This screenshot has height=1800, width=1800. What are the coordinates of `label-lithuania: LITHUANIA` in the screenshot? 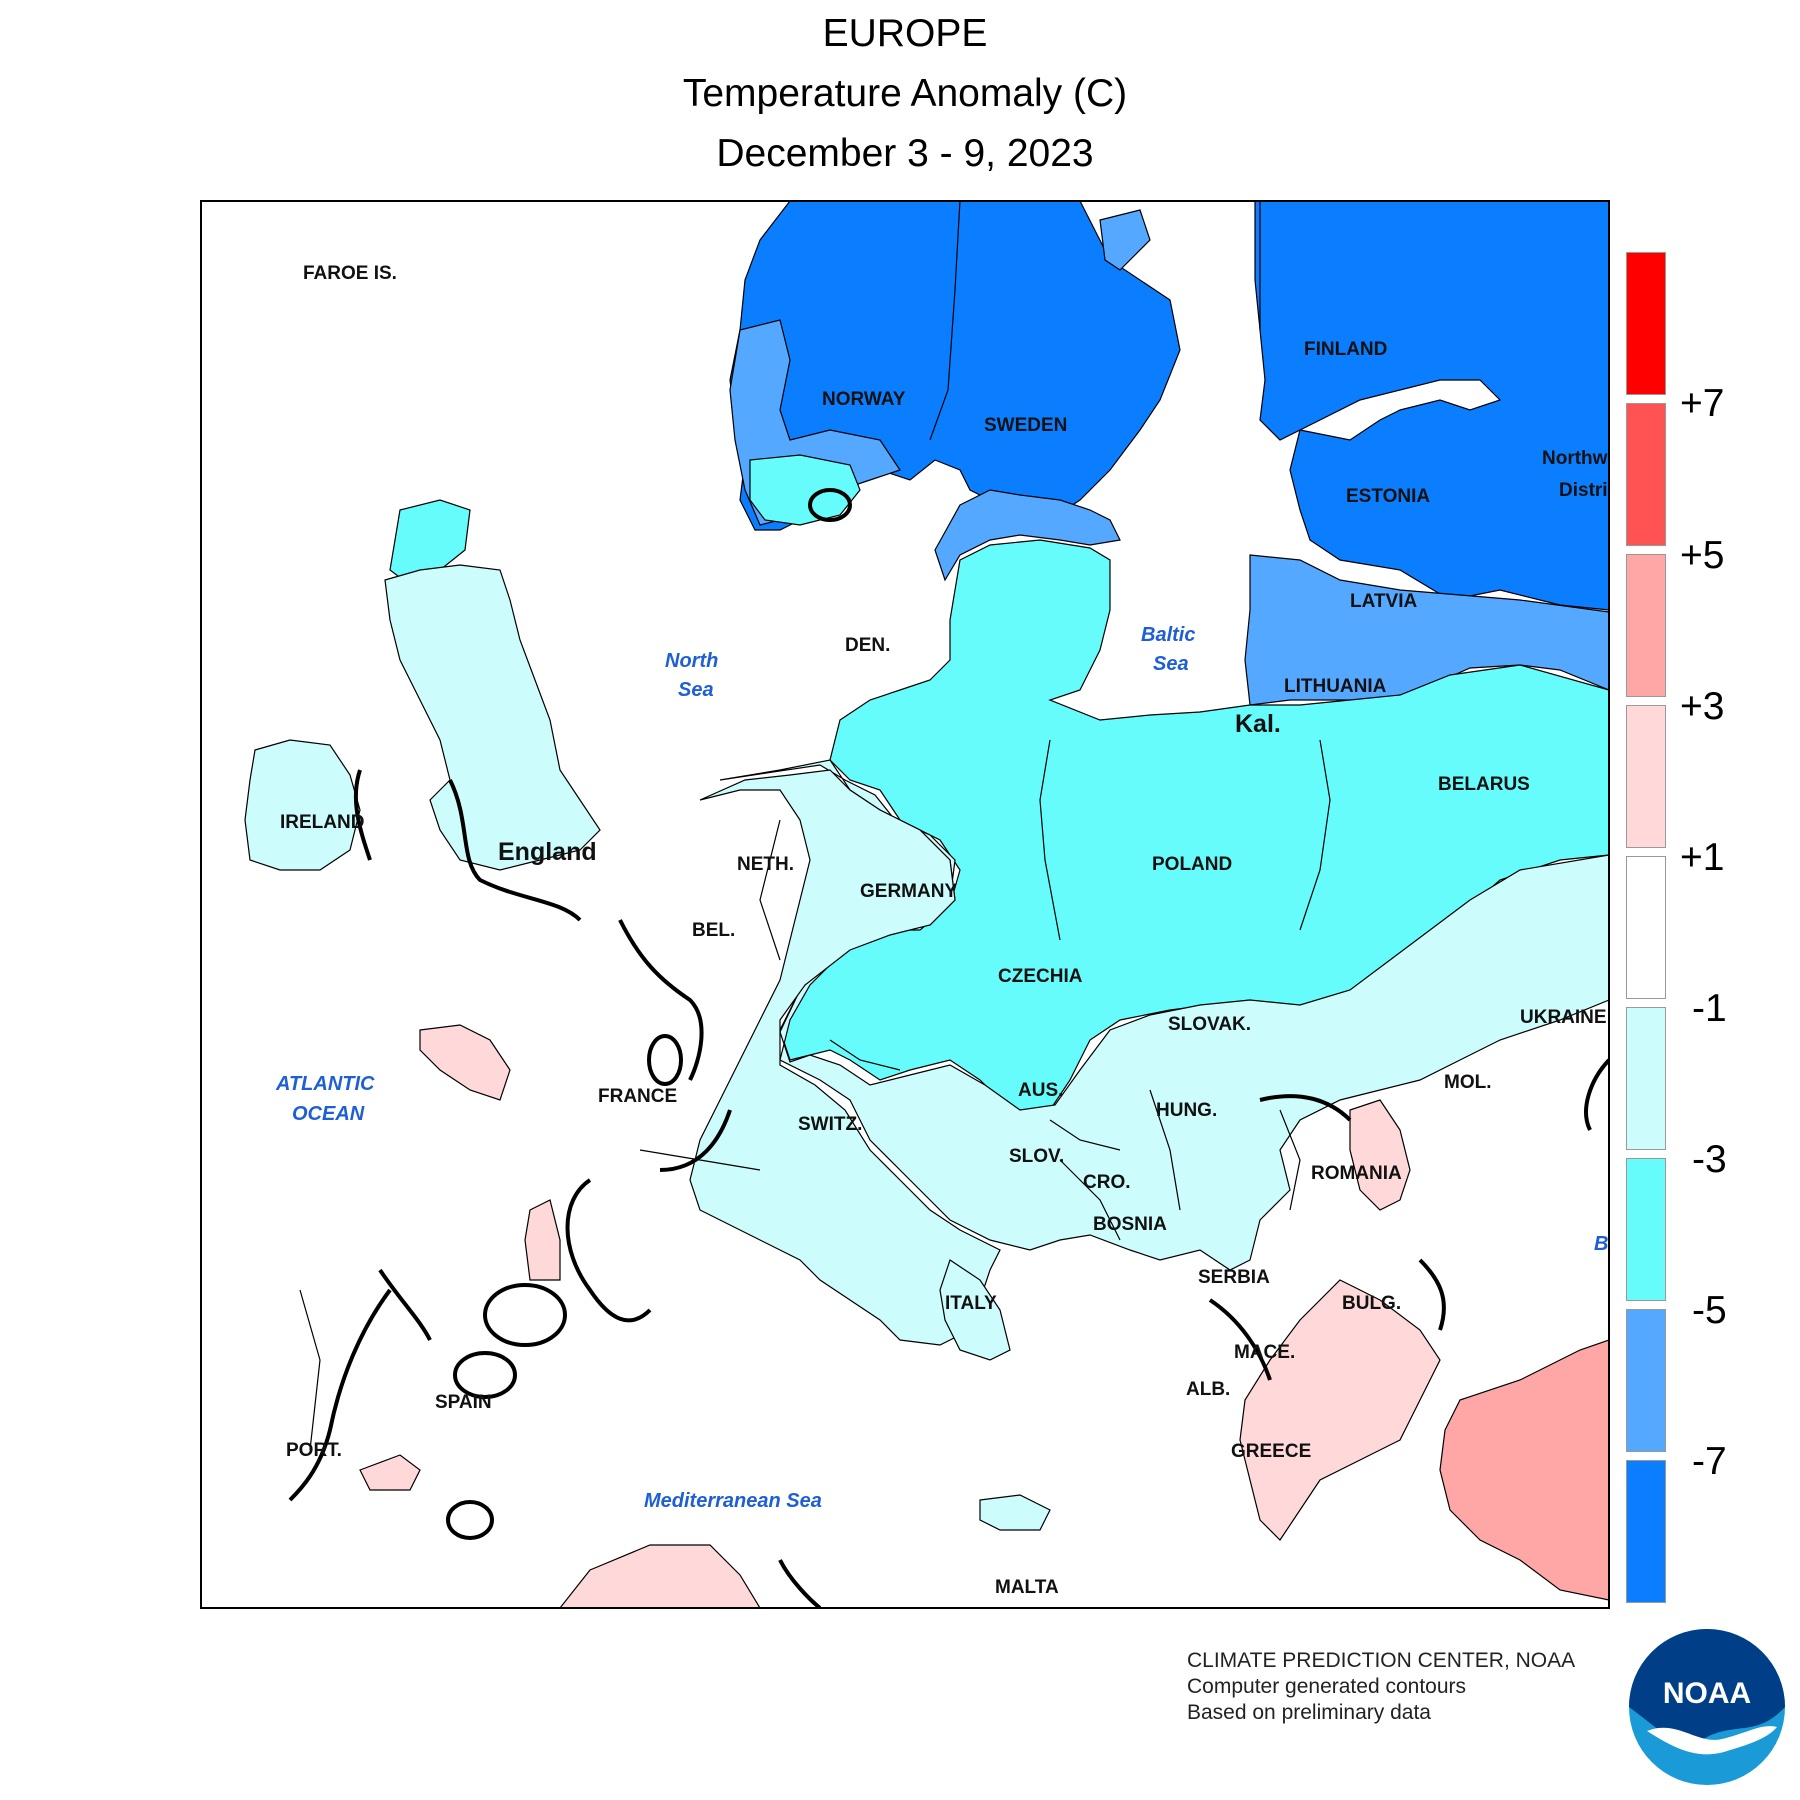 It's located at (1335, 686).